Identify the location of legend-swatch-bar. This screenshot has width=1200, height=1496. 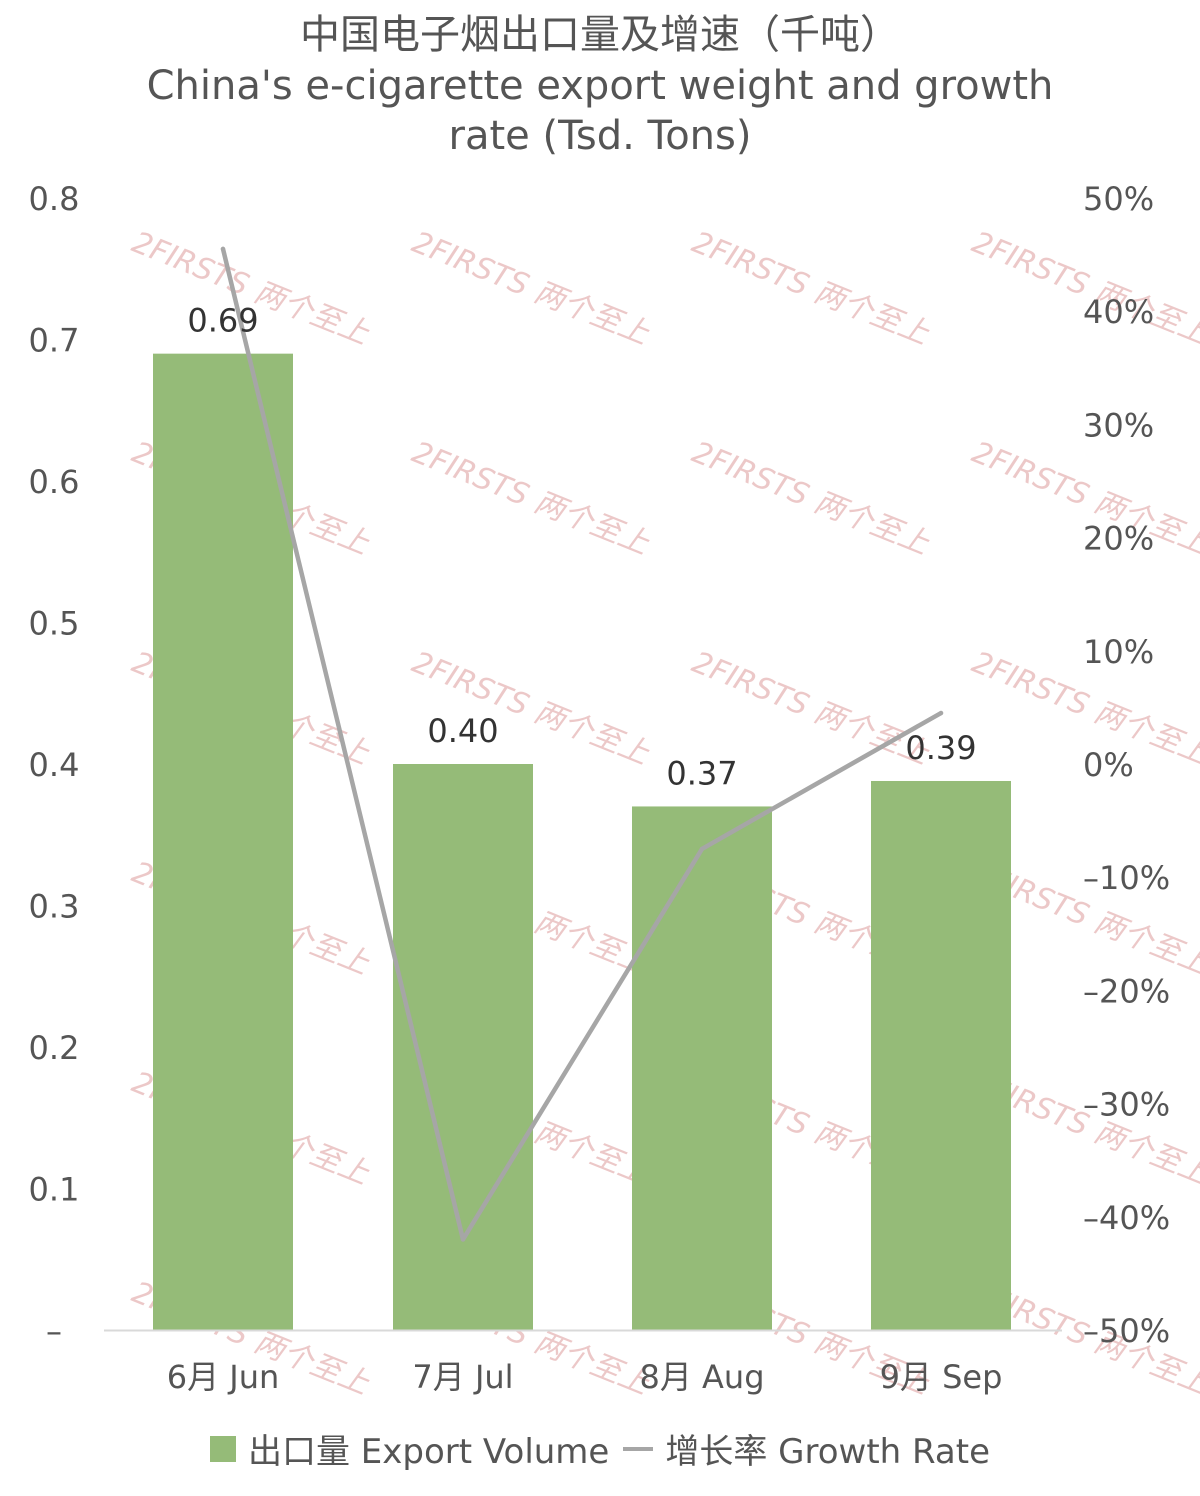
(222, 1448).